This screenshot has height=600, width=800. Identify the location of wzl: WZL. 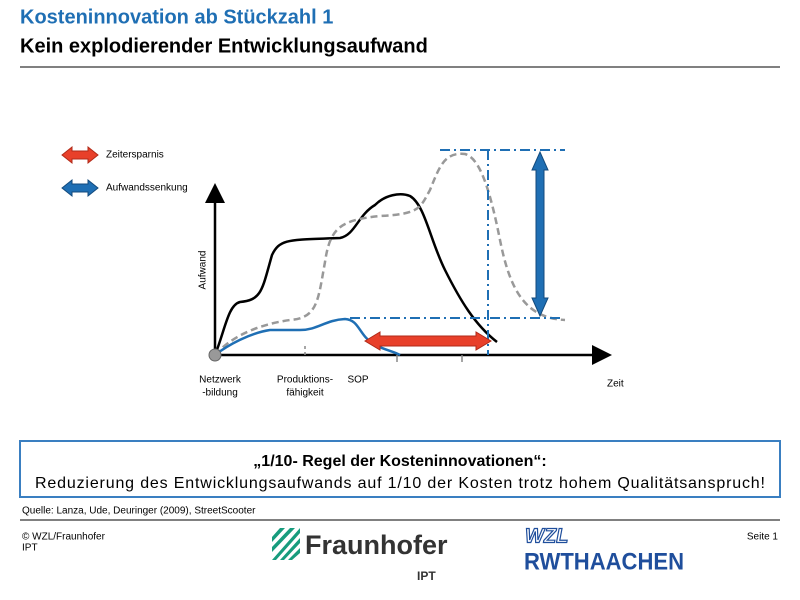
(546, 536).